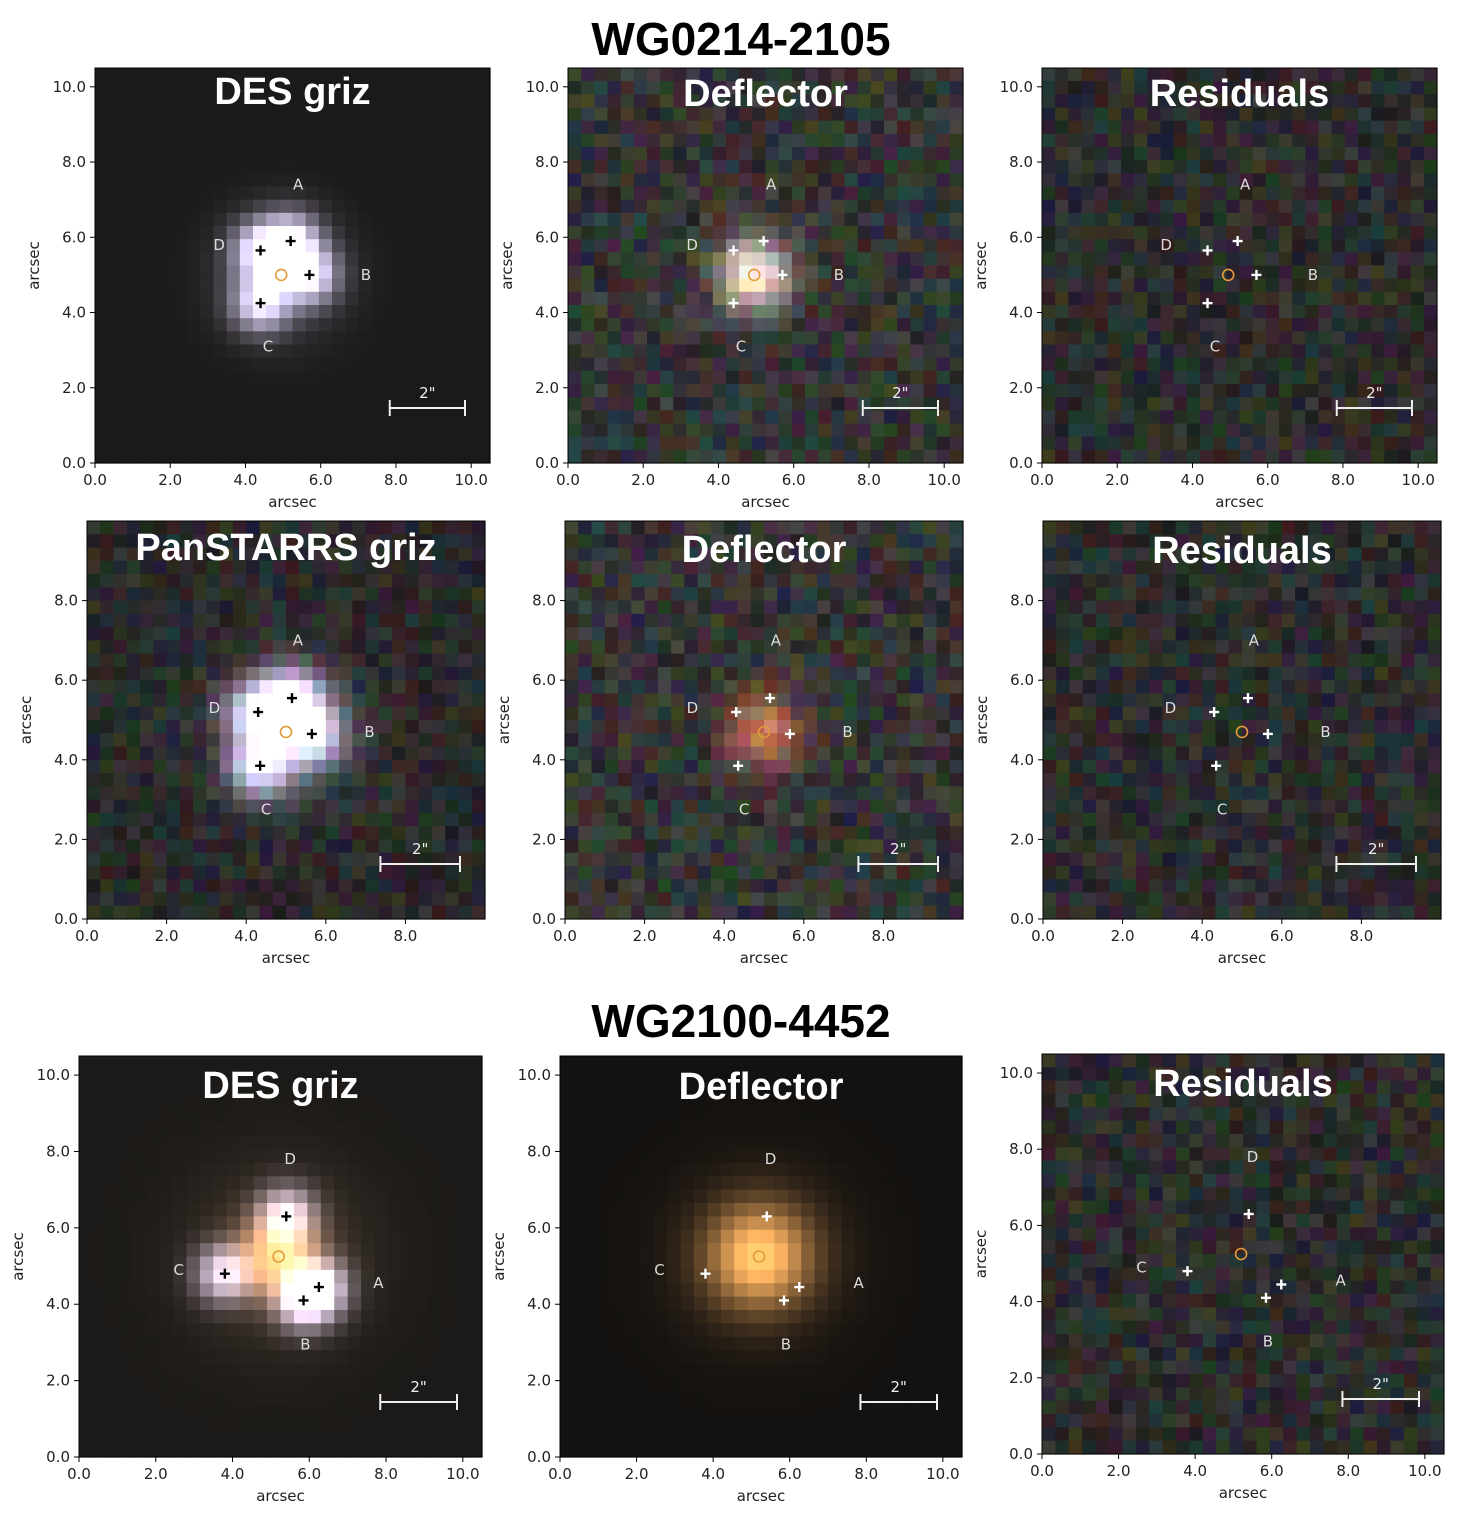 The height and width of the screenshot is (1518, 1482). Describe the element at coordinates (981, 265) in the screenshot. I see `y-axis-label: arcsec` at that location.